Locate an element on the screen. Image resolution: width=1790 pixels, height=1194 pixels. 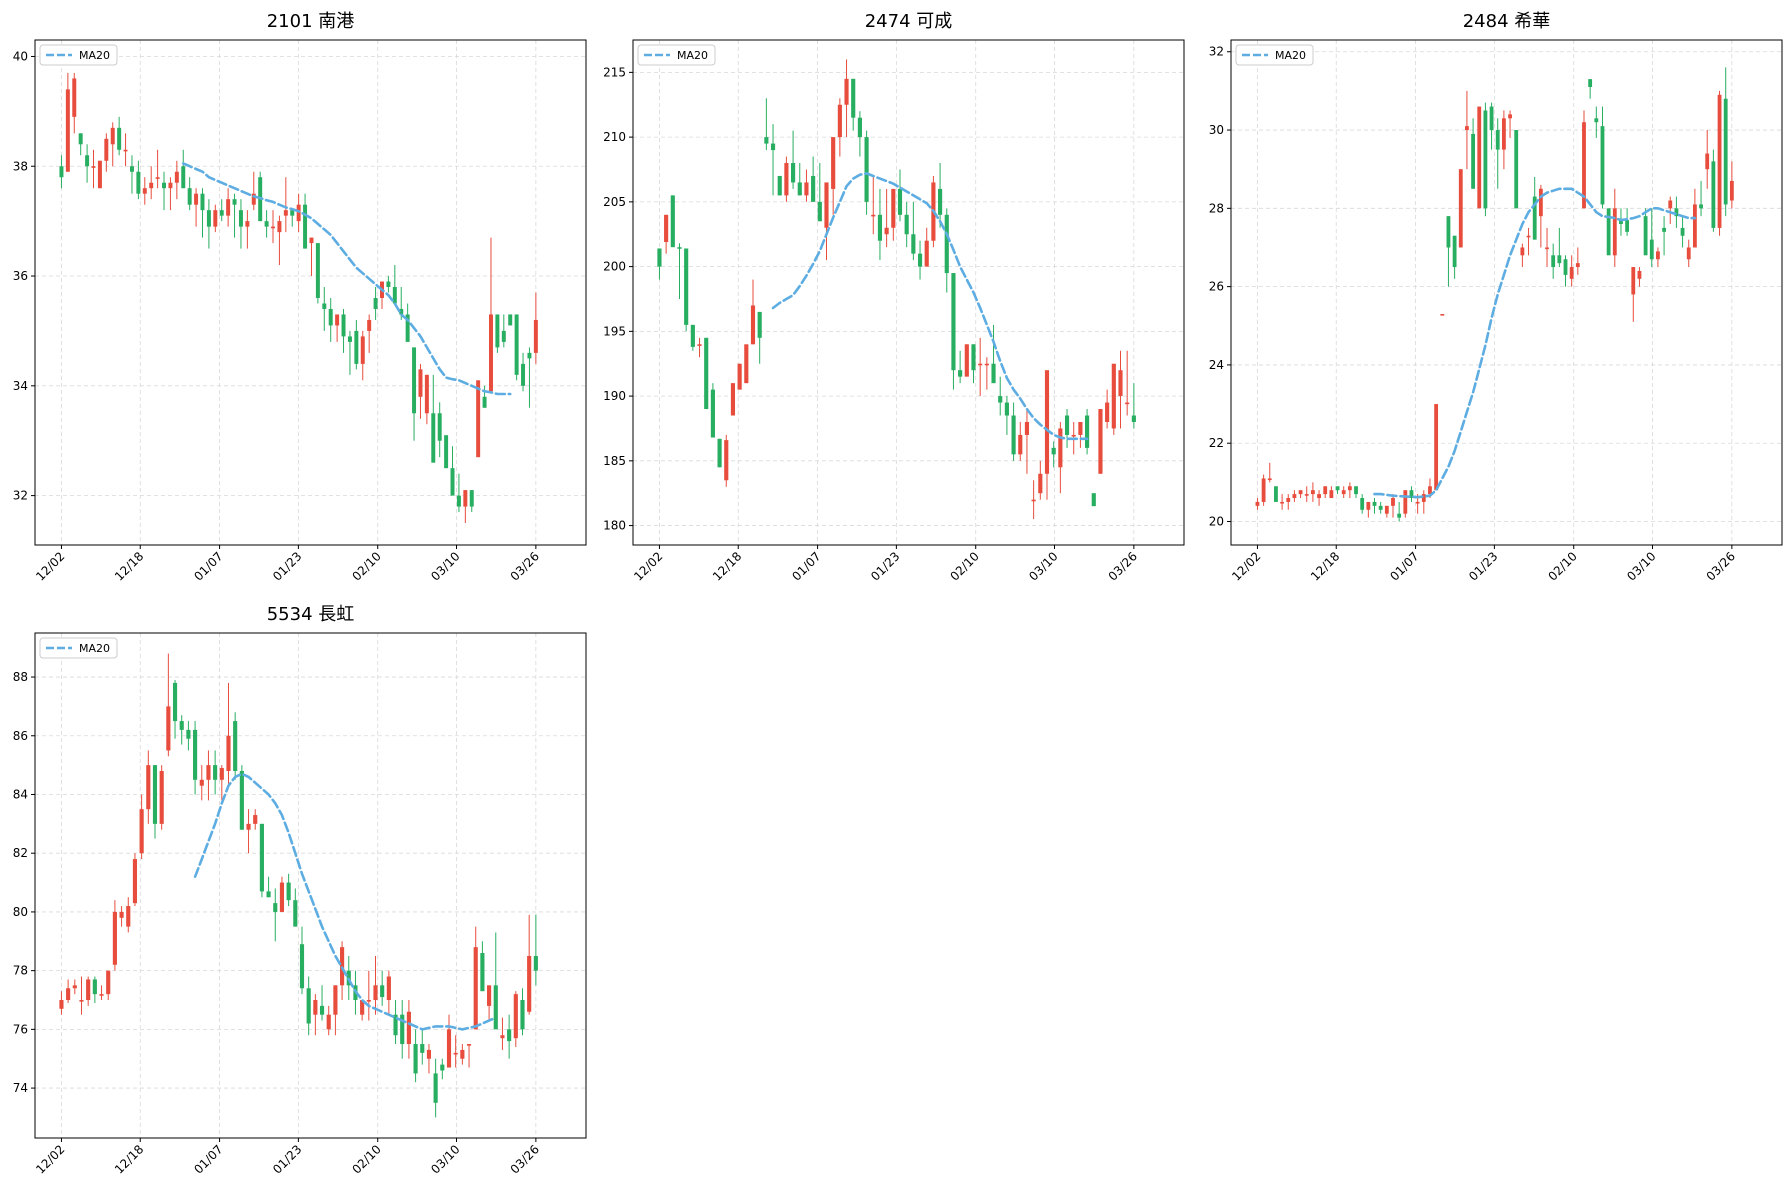
y-tick-label: 74 is located at coordinates (20, 1088).